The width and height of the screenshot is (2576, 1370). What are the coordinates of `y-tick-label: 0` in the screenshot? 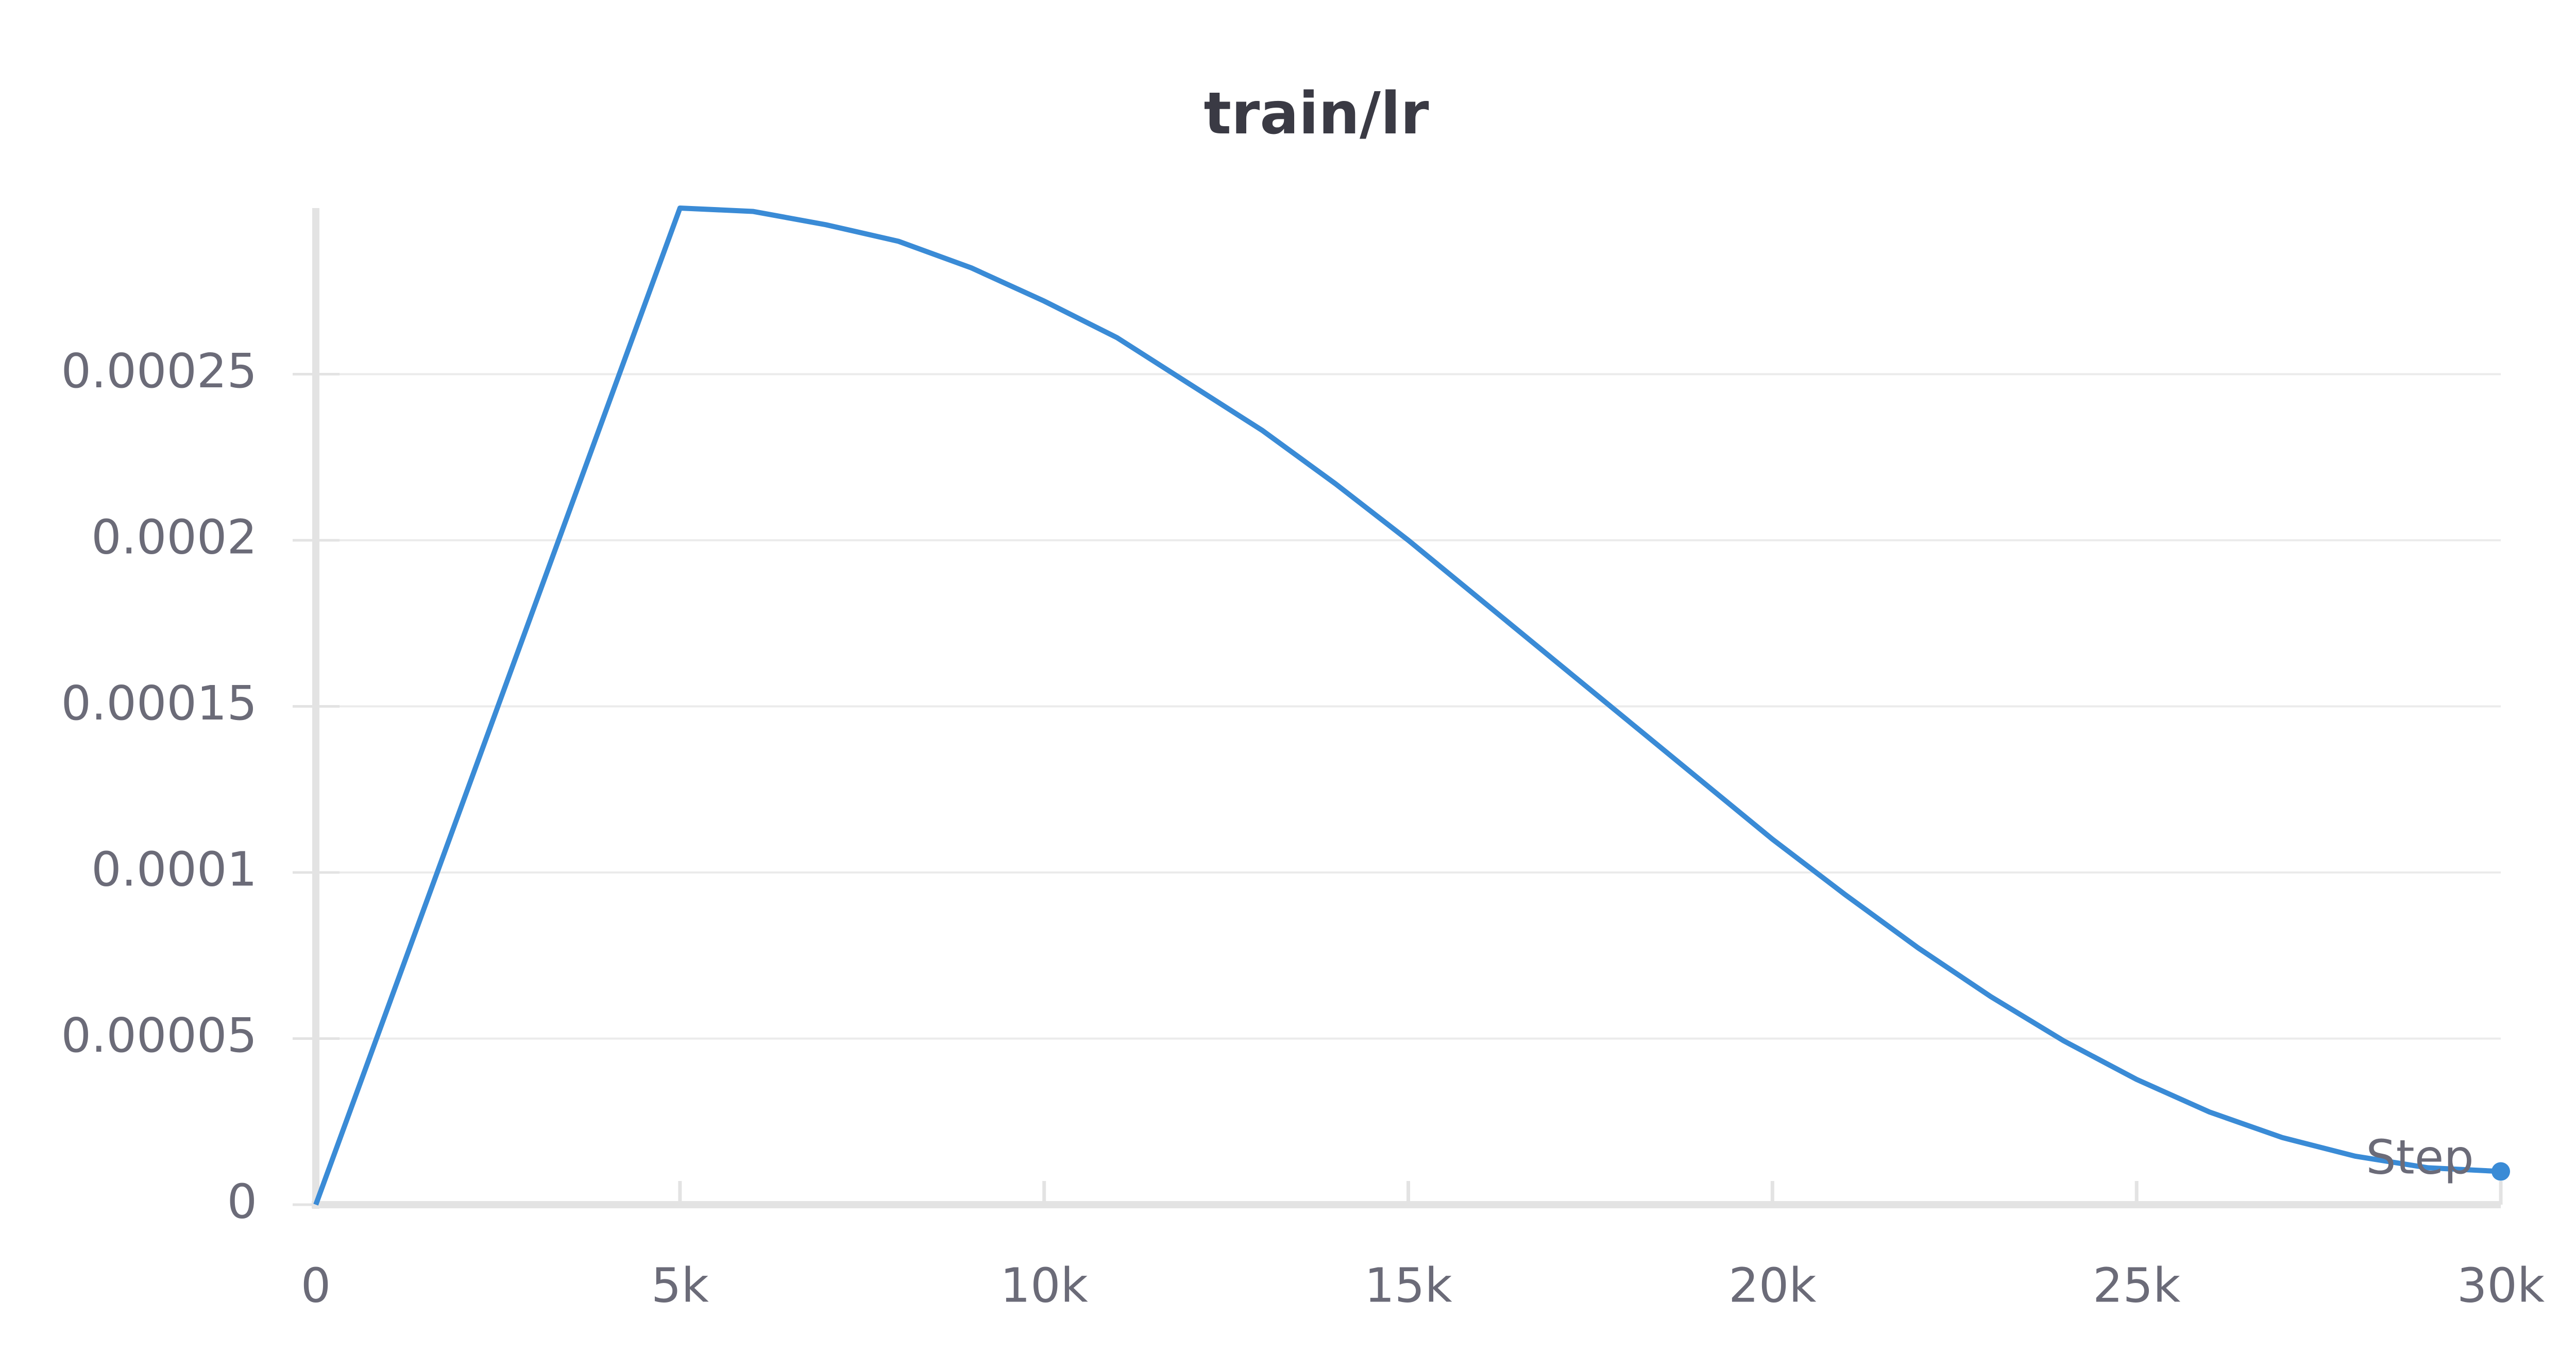 It's located at (242, 1201).